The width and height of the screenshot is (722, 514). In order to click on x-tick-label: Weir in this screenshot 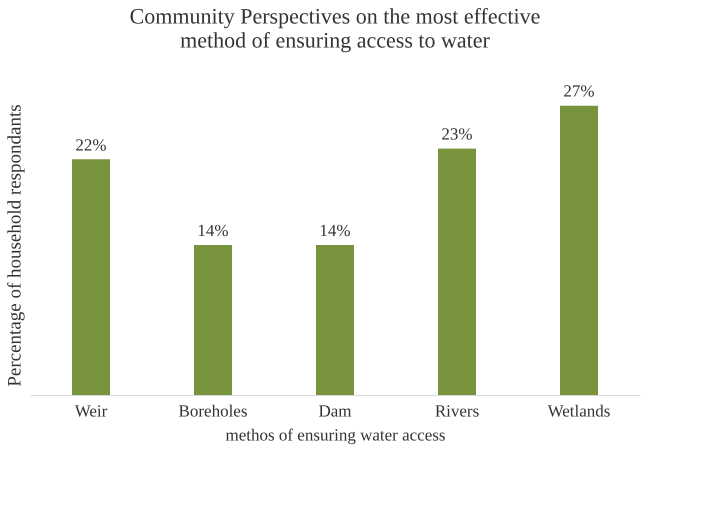, I will do `click(91, 411)`.